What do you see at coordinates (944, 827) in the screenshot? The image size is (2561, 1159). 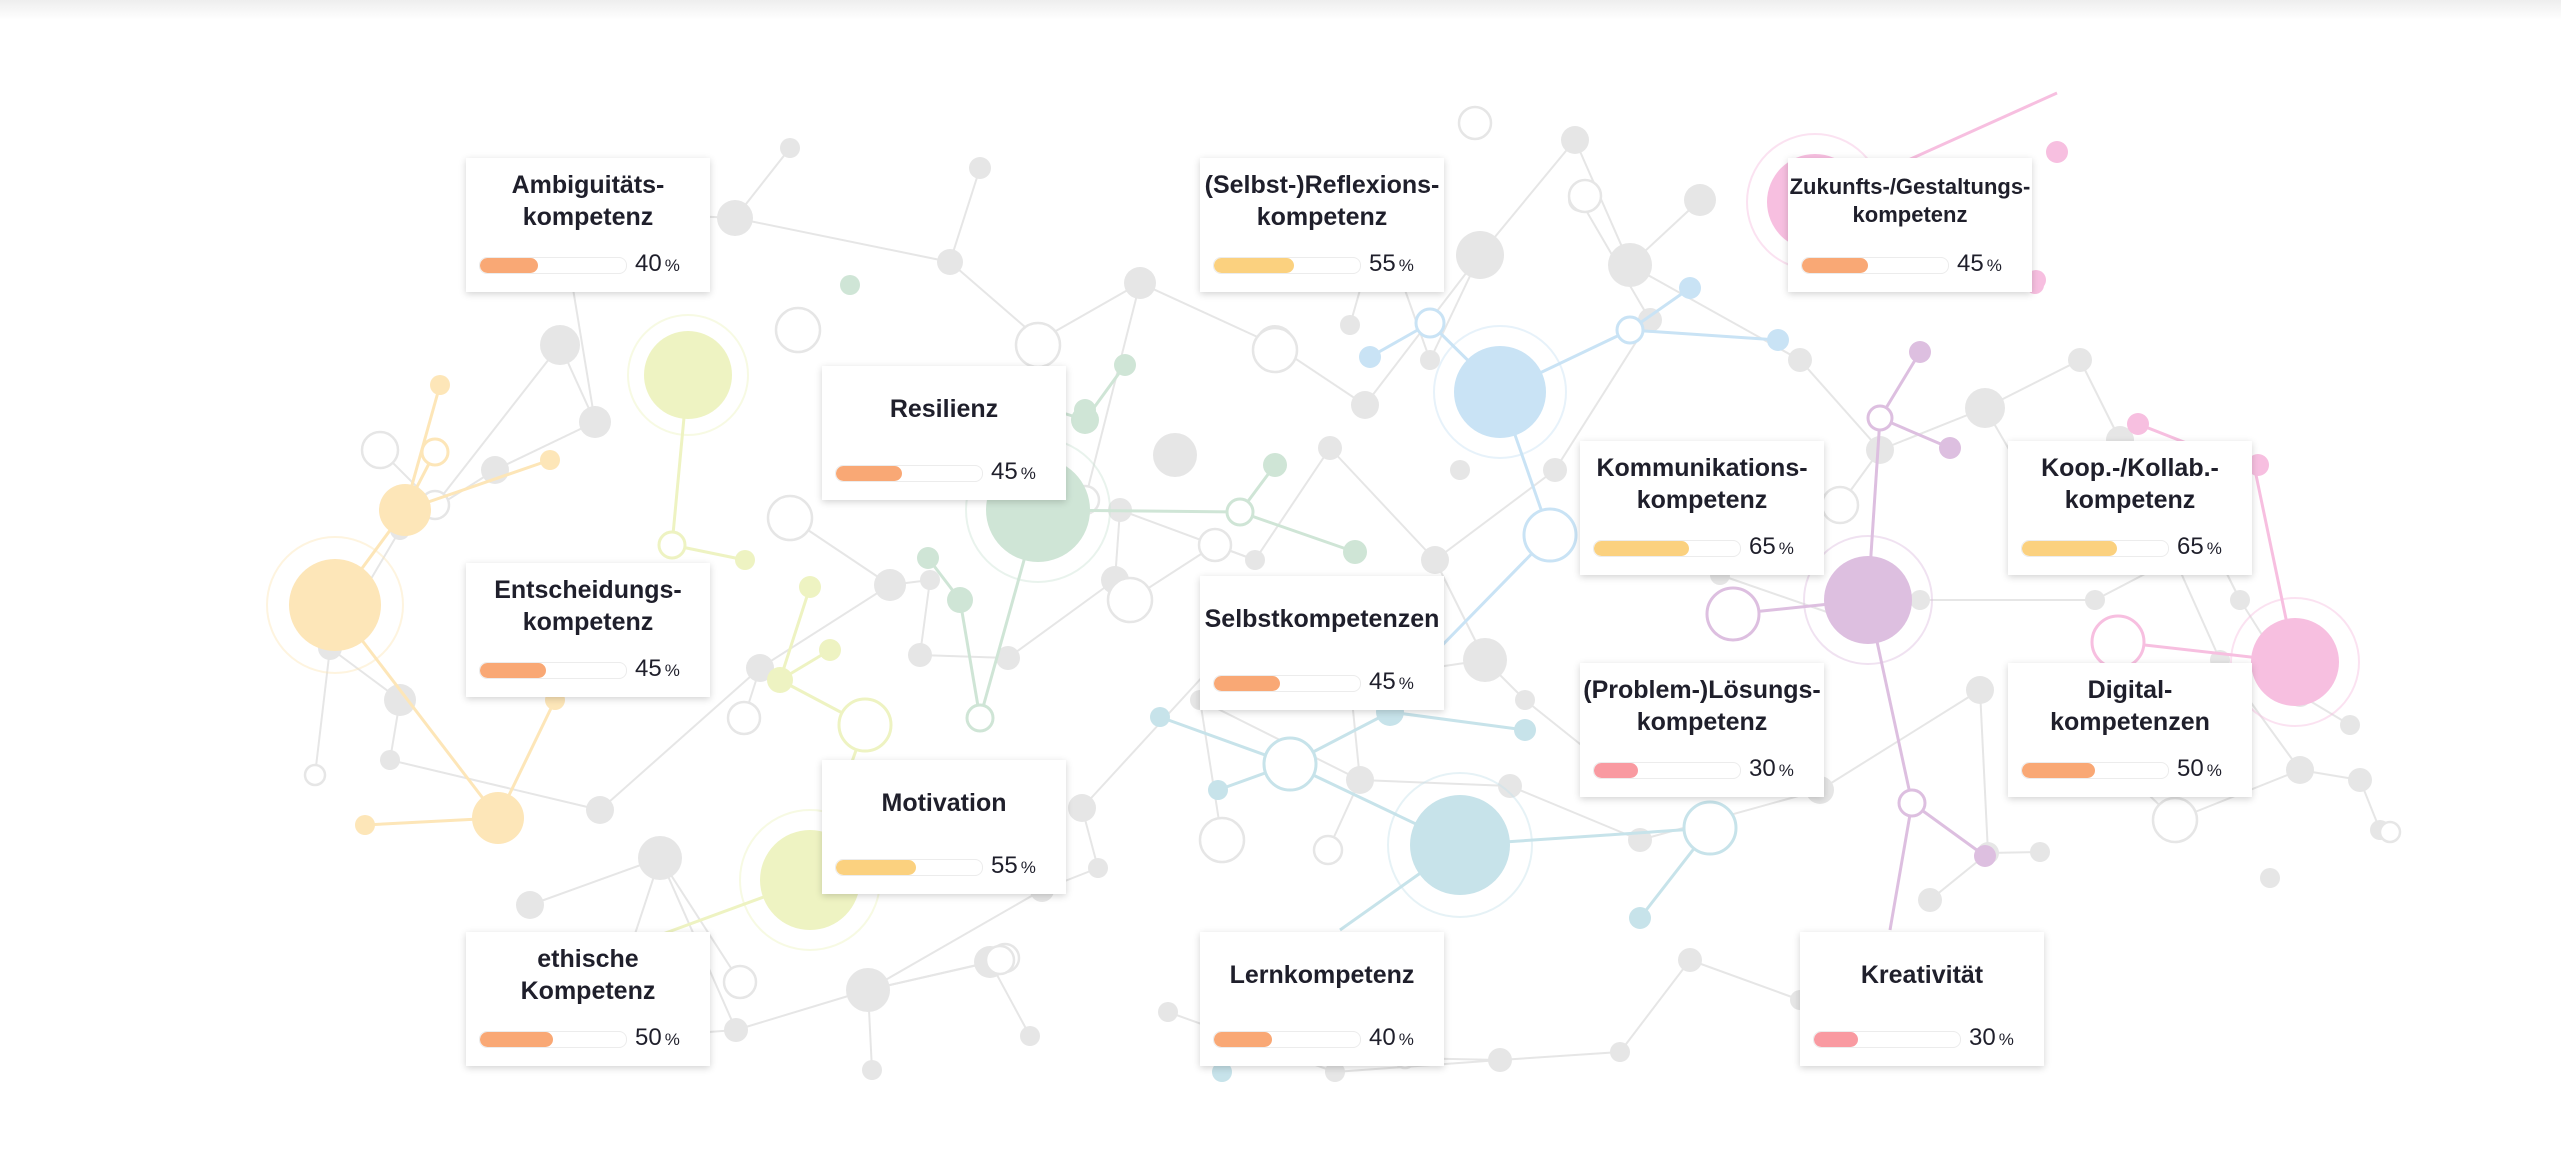 I see `competency-card-motivation: Motivation 55%` at bounding box center [944, 827].